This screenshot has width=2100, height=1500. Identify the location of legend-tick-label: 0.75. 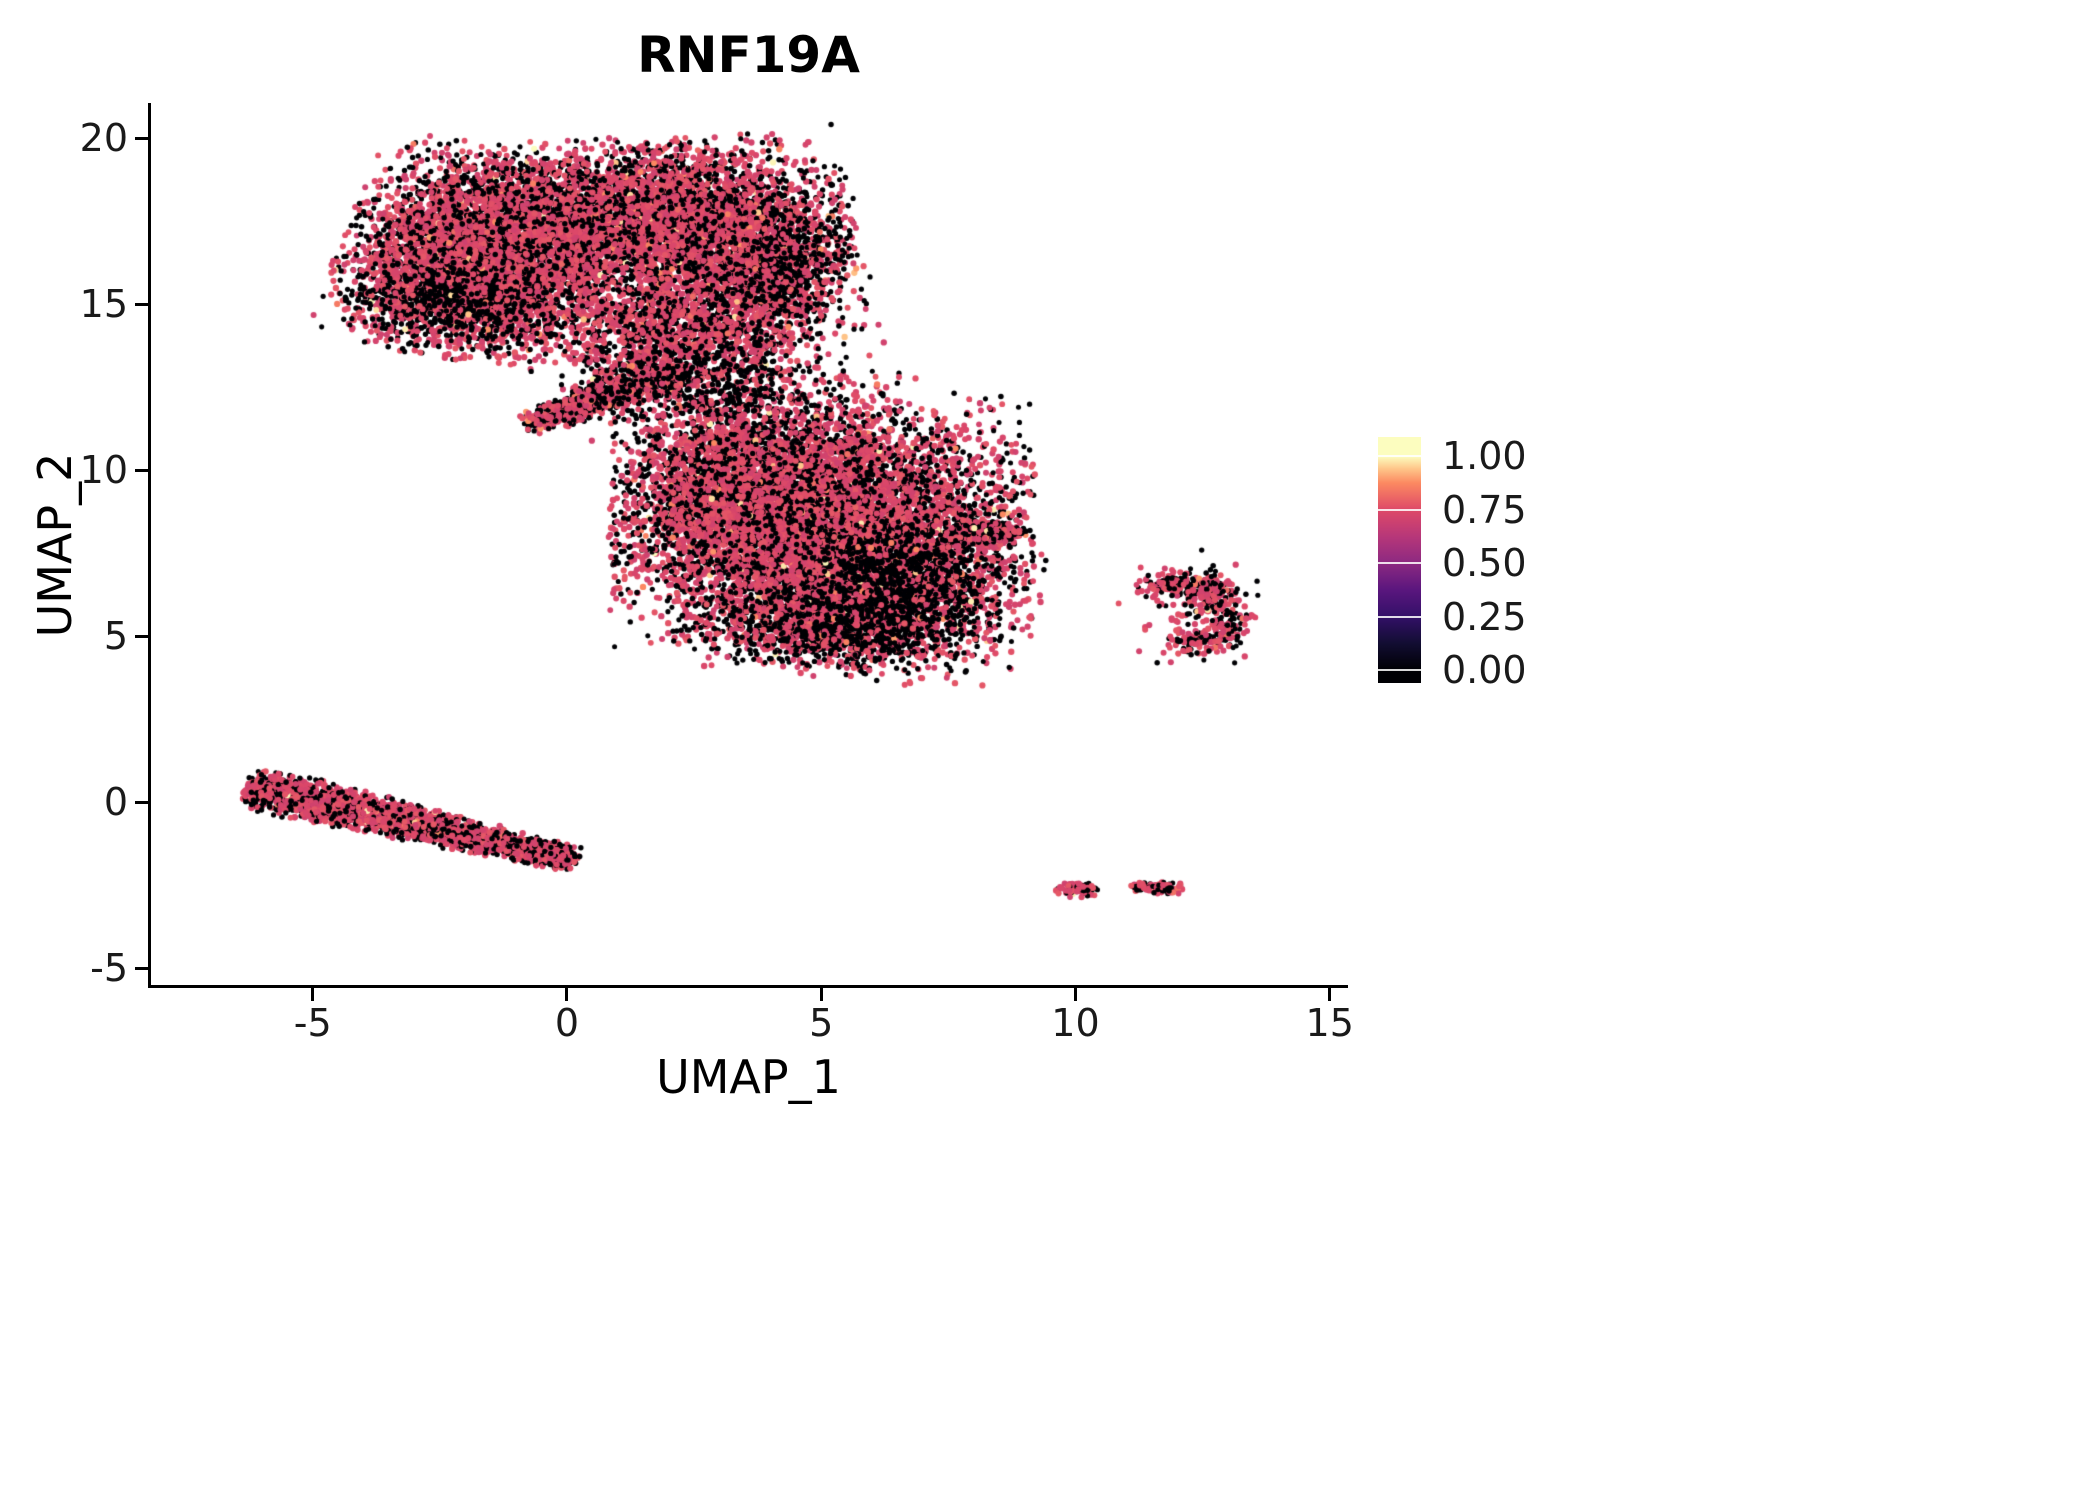
(1484, 509).